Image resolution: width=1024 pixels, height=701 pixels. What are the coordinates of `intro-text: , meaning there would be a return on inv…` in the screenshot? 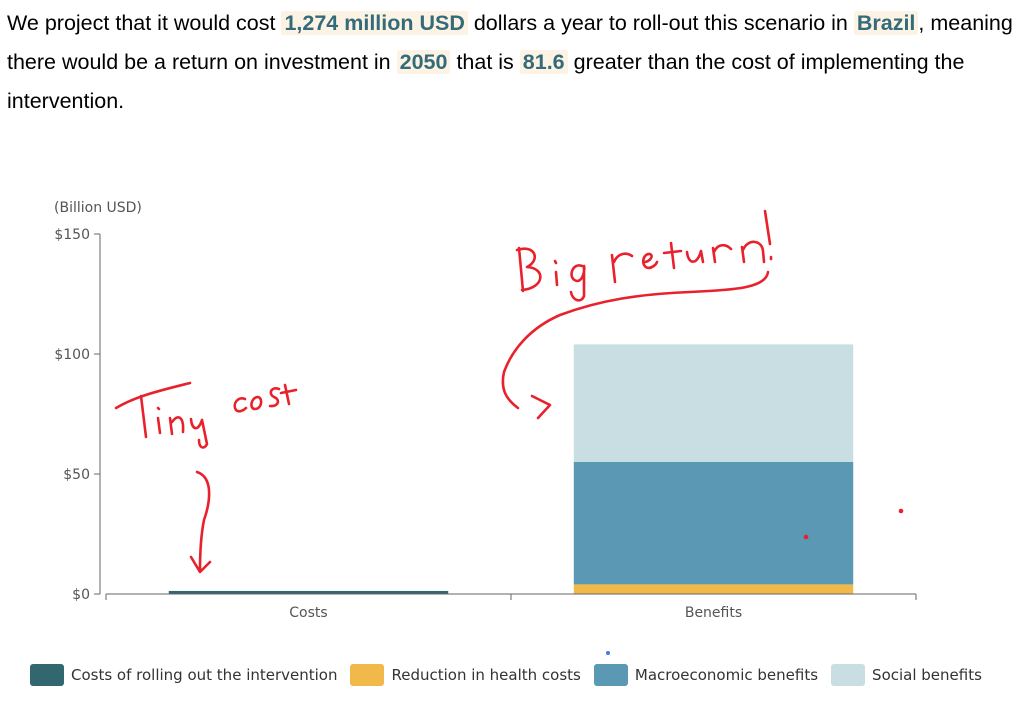 It's located at (510, 42).